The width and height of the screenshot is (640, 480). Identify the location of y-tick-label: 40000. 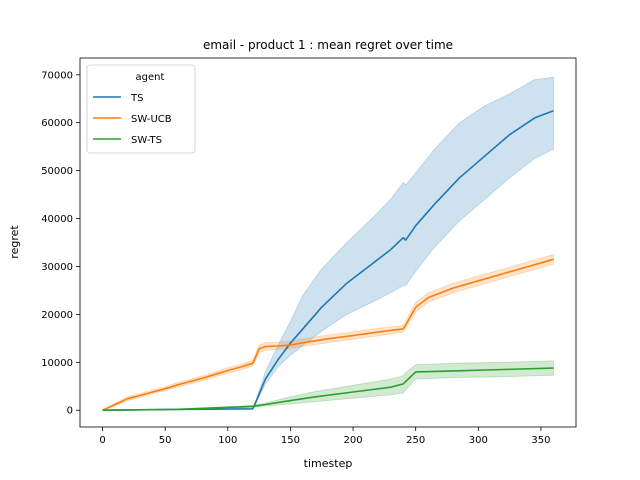
(57, 219).